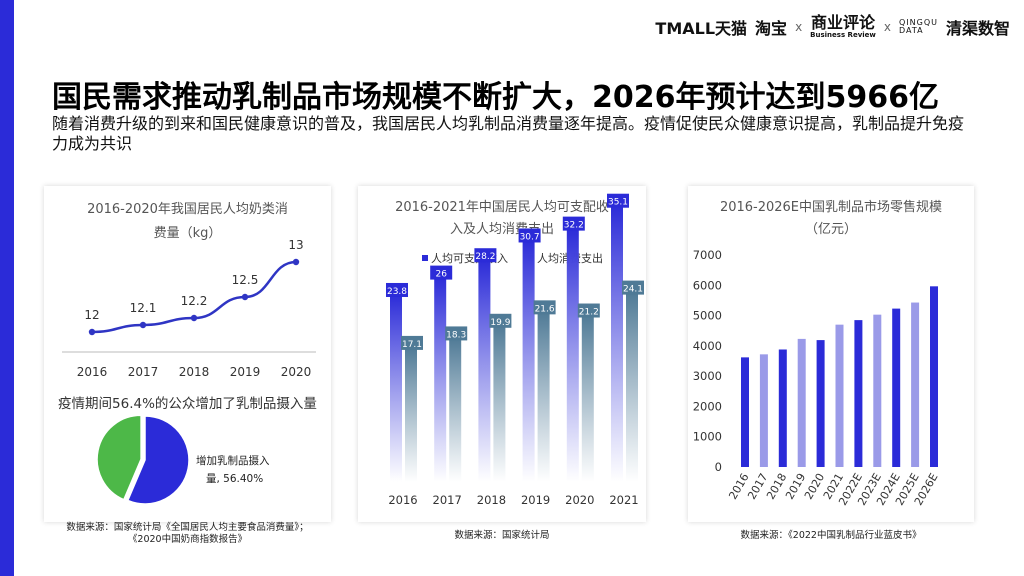  What do you see at coordinates (623, 500) in the screenshot?
I see `x-tick-label: 2021` at bounding box center [623, 500].